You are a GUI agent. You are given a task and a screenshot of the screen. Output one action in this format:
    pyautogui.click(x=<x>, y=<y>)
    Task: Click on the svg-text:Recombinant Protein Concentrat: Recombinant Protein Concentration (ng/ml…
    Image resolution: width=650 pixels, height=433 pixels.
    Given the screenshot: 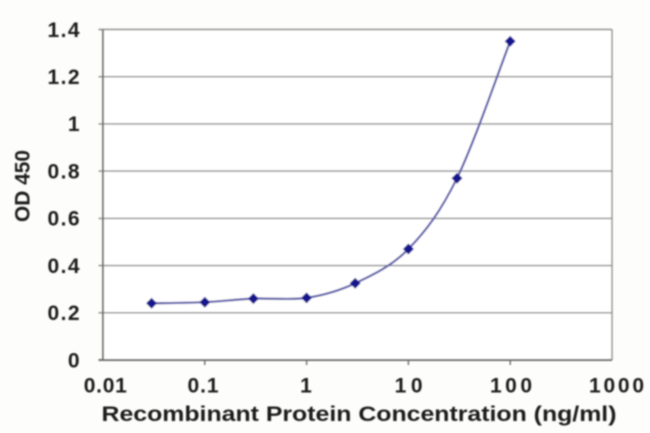 What is the action you would take?
    pyautogui.click(x=359, y=414)
    